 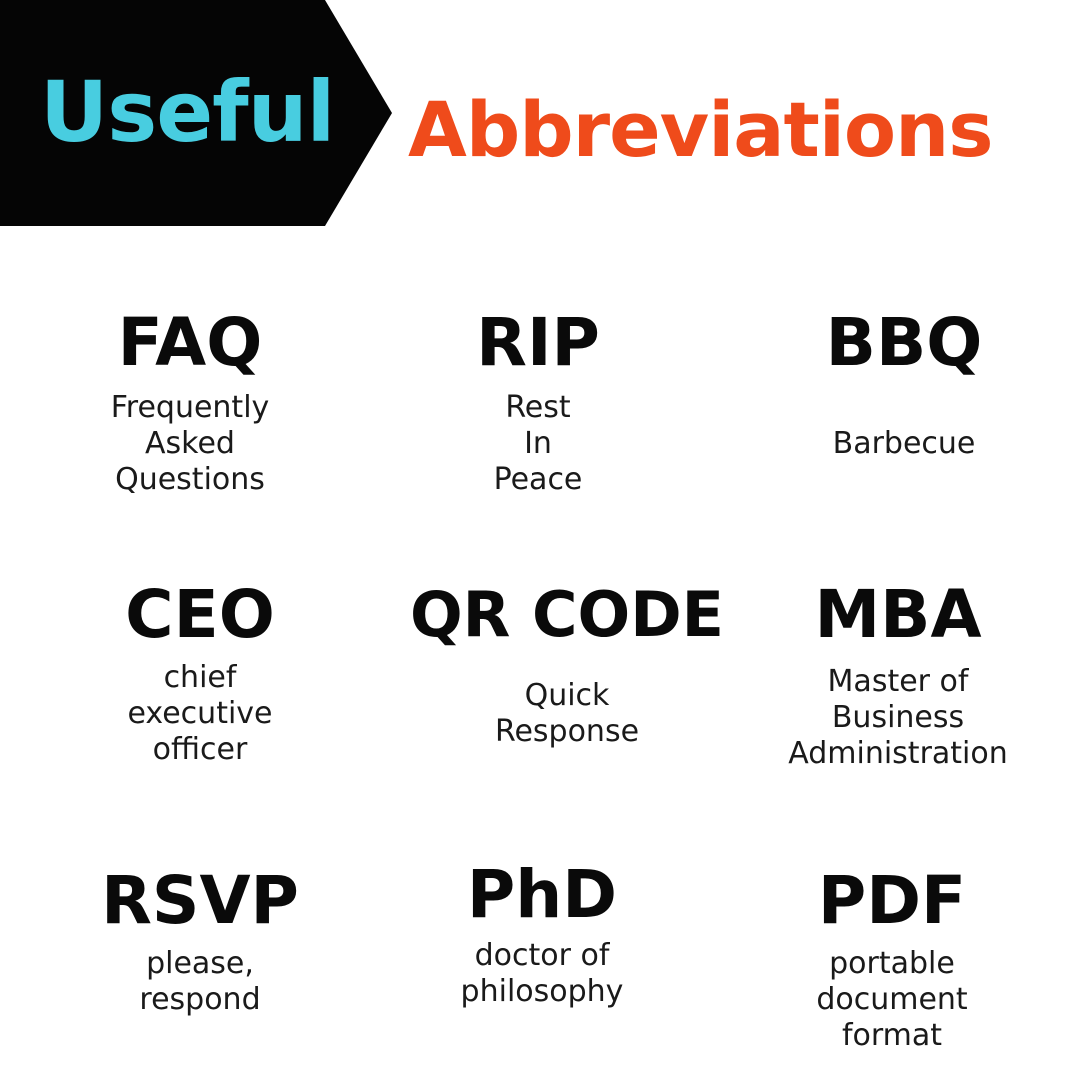 I want to click on title-abbreviations: Abbreviations, so click(x=700, y=129).